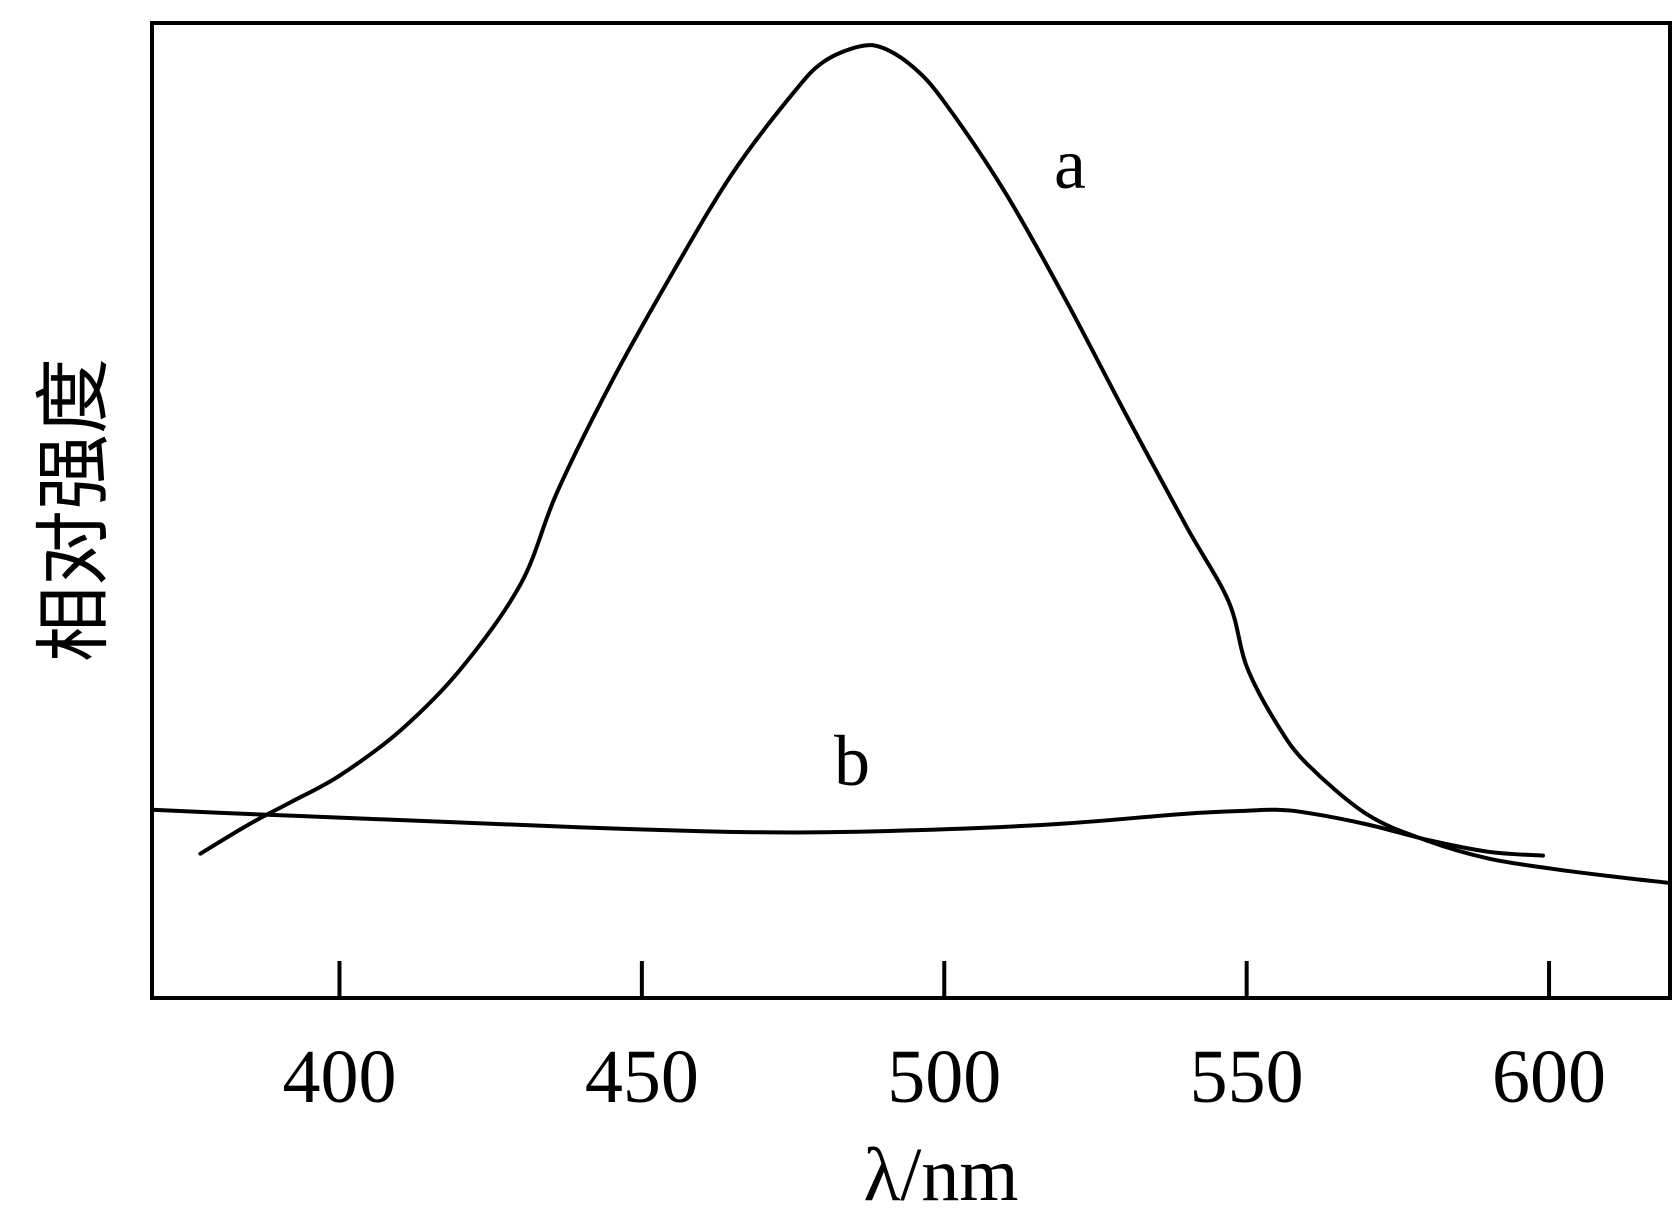 The width and height of the screenshot is (1680, 1220). Describe the element at coordinates (1549, 1077) in the screenshot. I see `x-tick-label-600: 600` at that location.